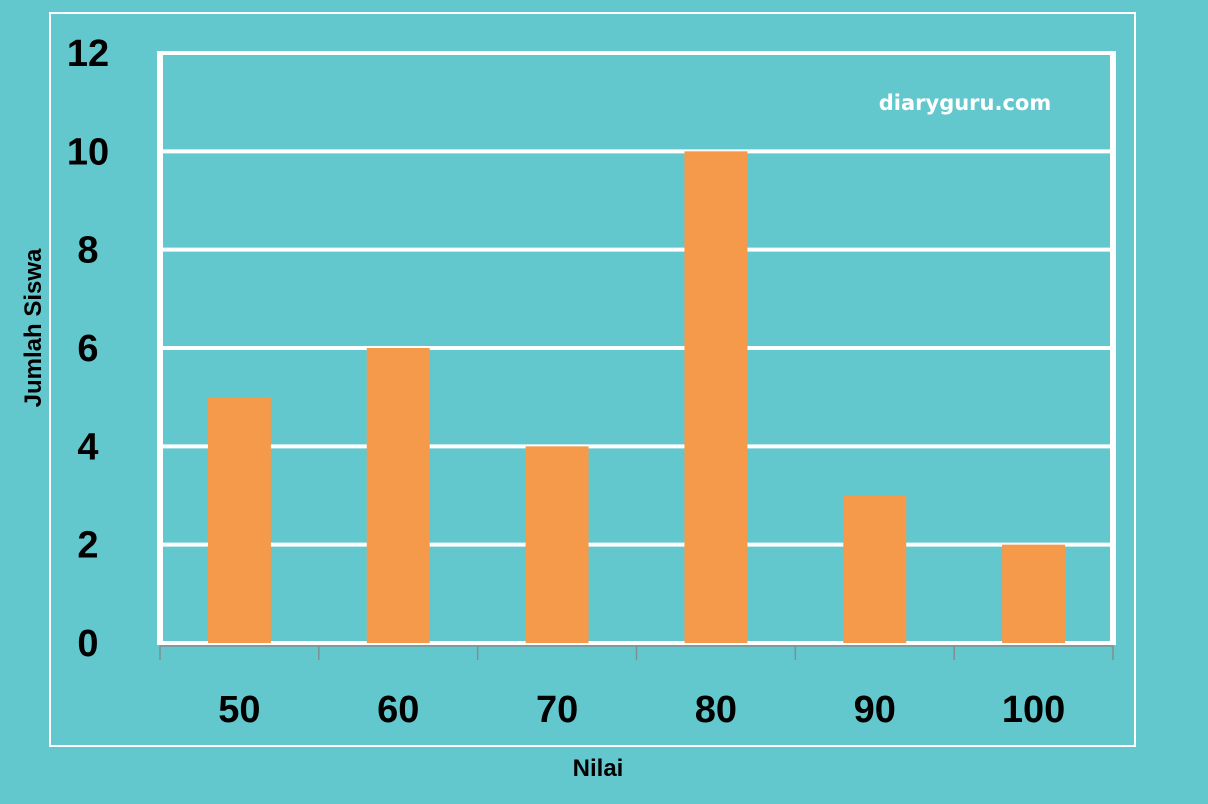  Describe the element at coordinates (557, 710) in the screenshot. I see `x-tick-label: 70` at that location.